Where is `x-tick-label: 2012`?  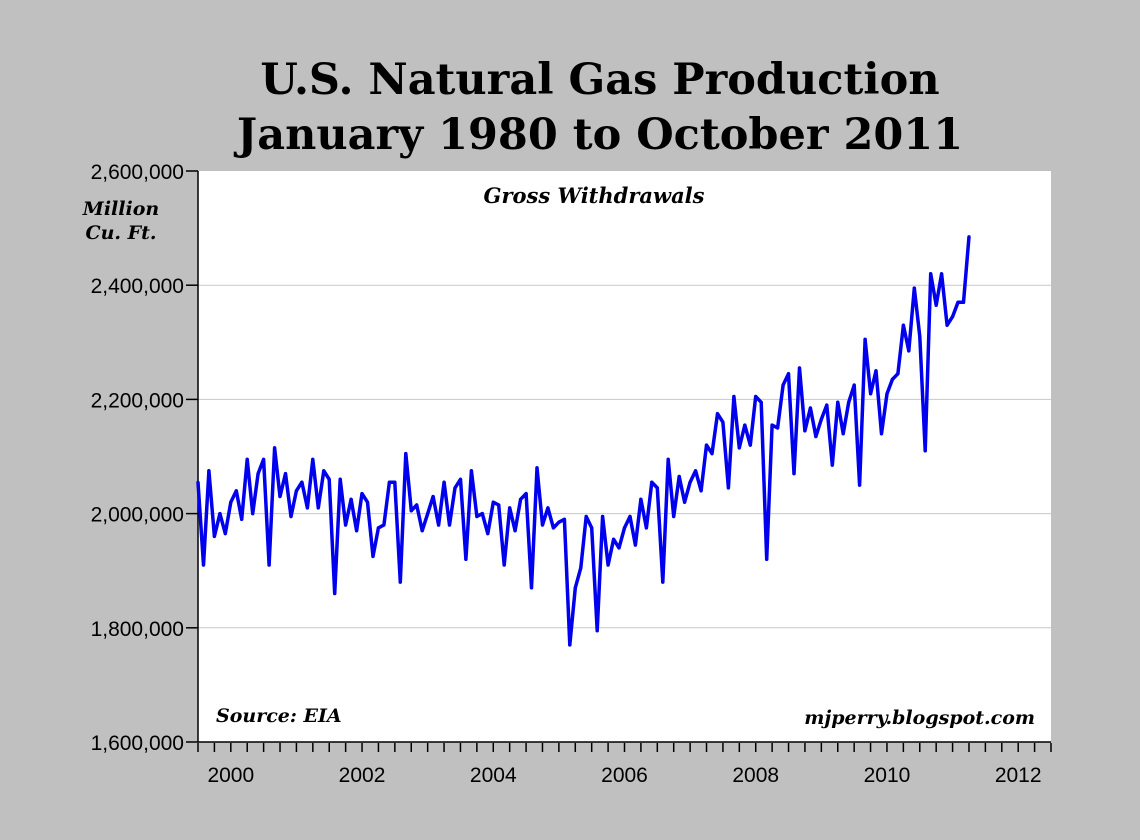
x-tick-label: 2012 is located at coordinates (1018, 775).